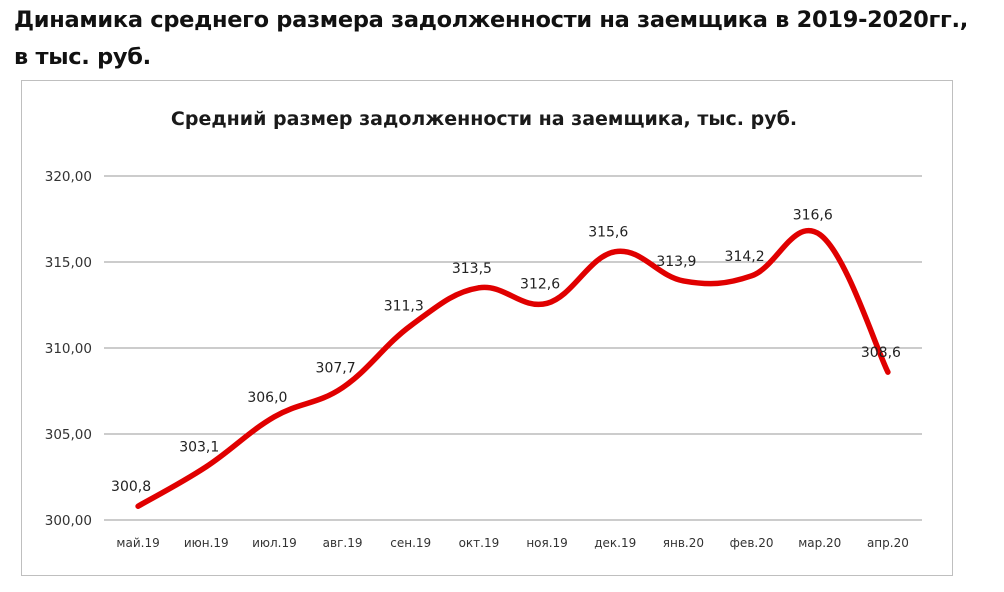 Image resolution: width=1004 pixels, height=592 pixels. I want to click on data-label: 308,6, so click(881, 353).